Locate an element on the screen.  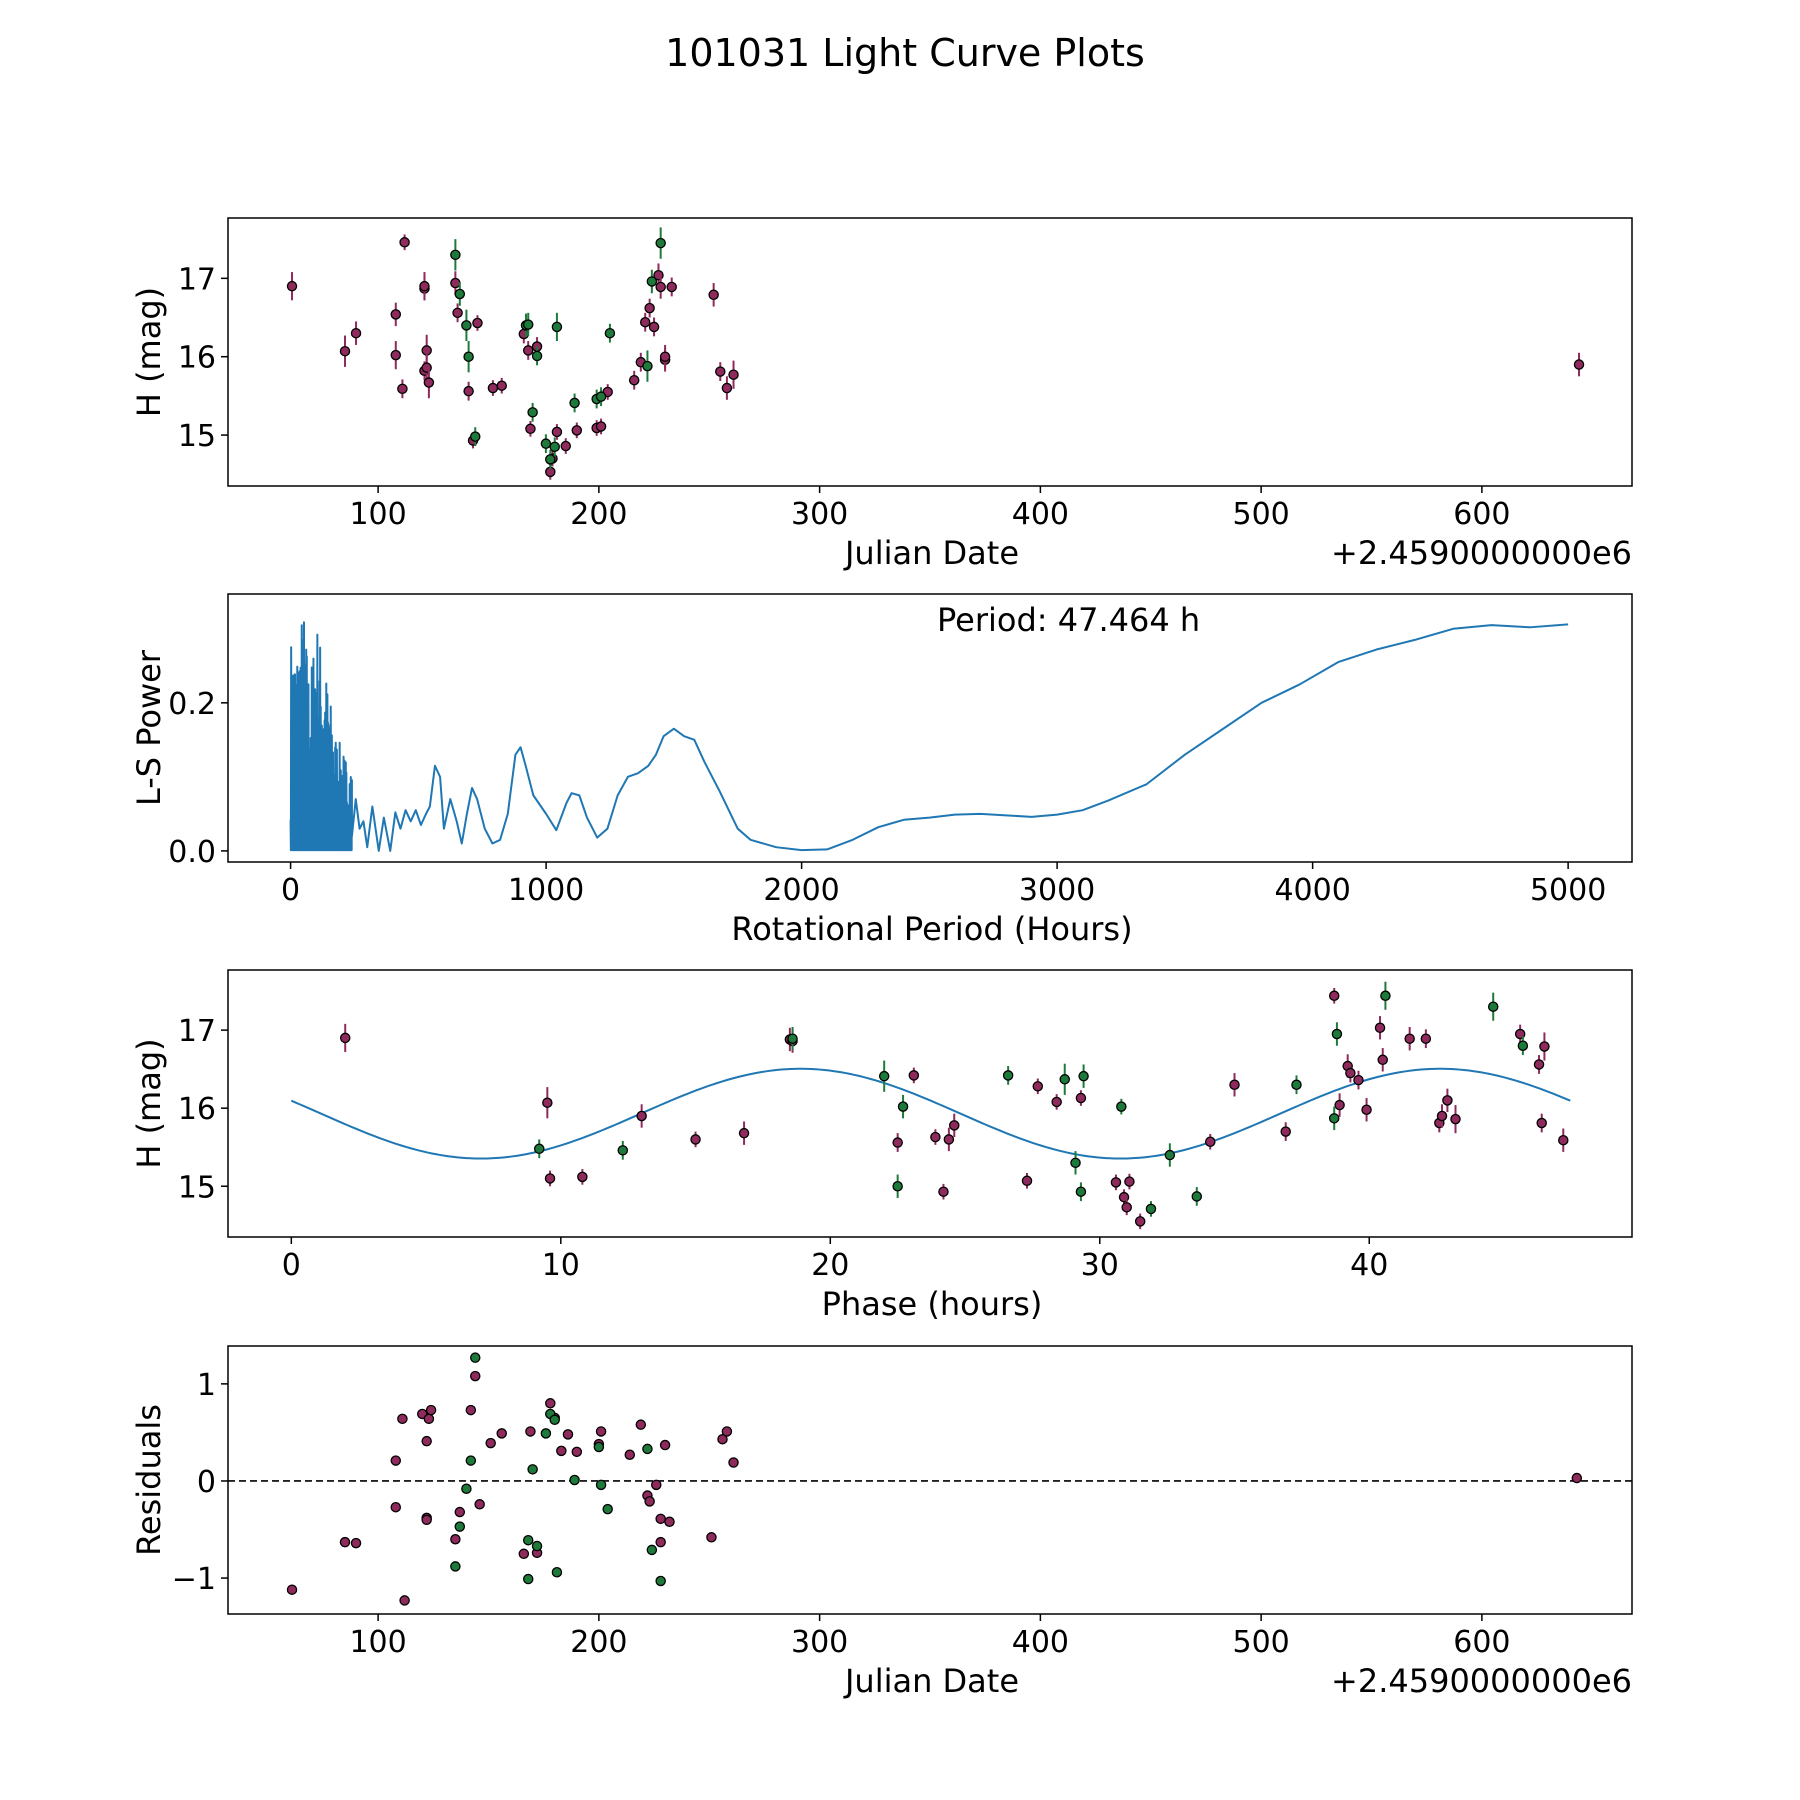
y-tick-label: 0.2 is located at coordinates (192, 704).